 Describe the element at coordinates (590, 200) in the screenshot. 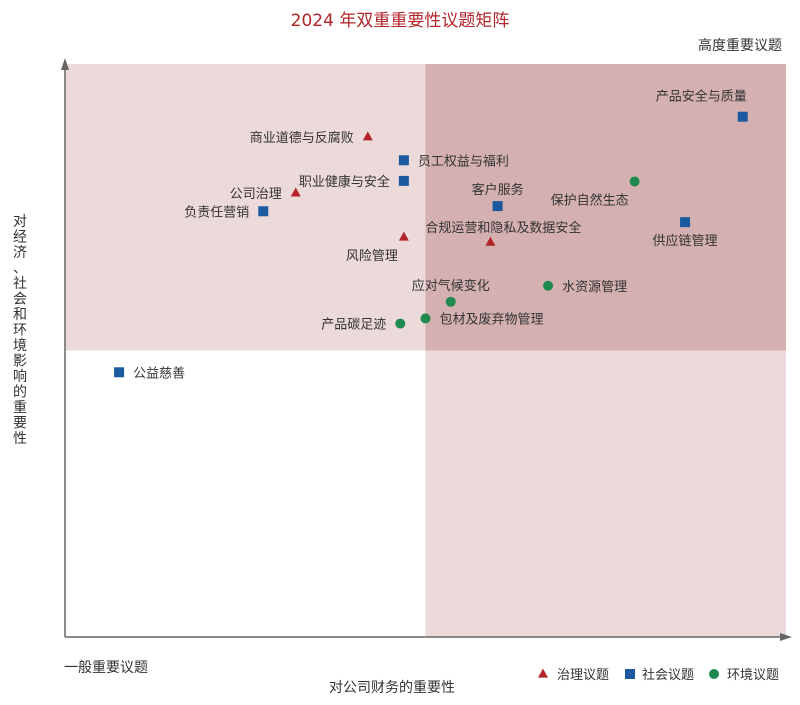

I see `data-point-label: 保护自然生态` at that location.